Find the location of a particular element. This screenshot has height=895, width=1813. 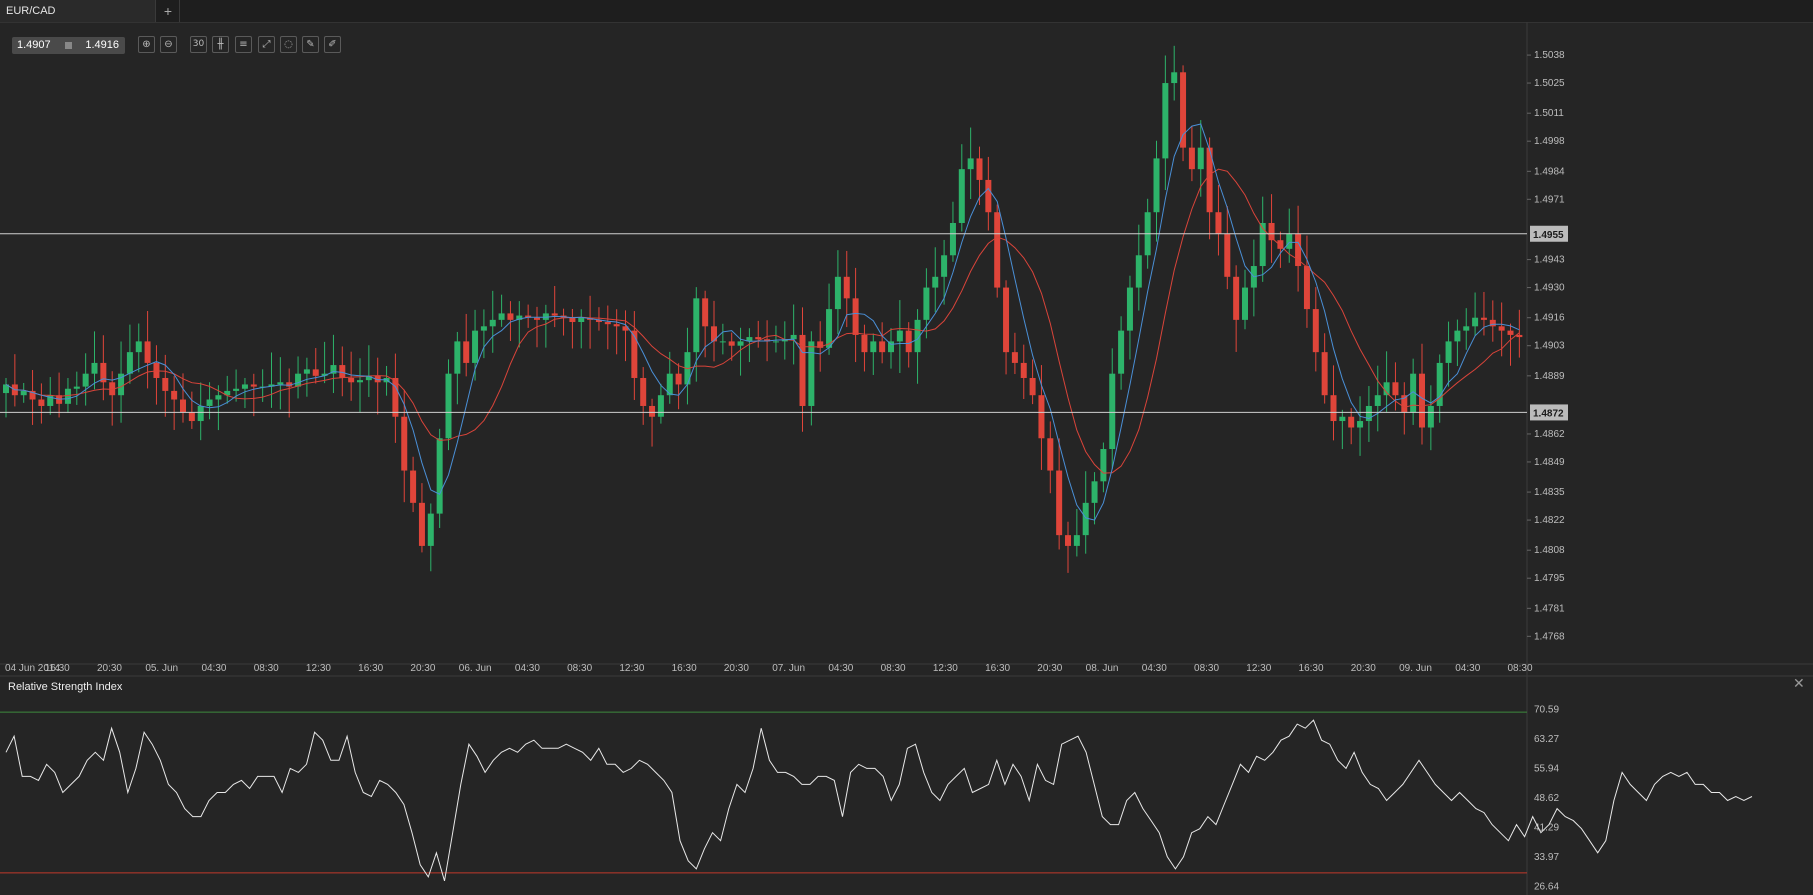

y-tick-label: 1.5011 is located at coordinates (1549, 113).